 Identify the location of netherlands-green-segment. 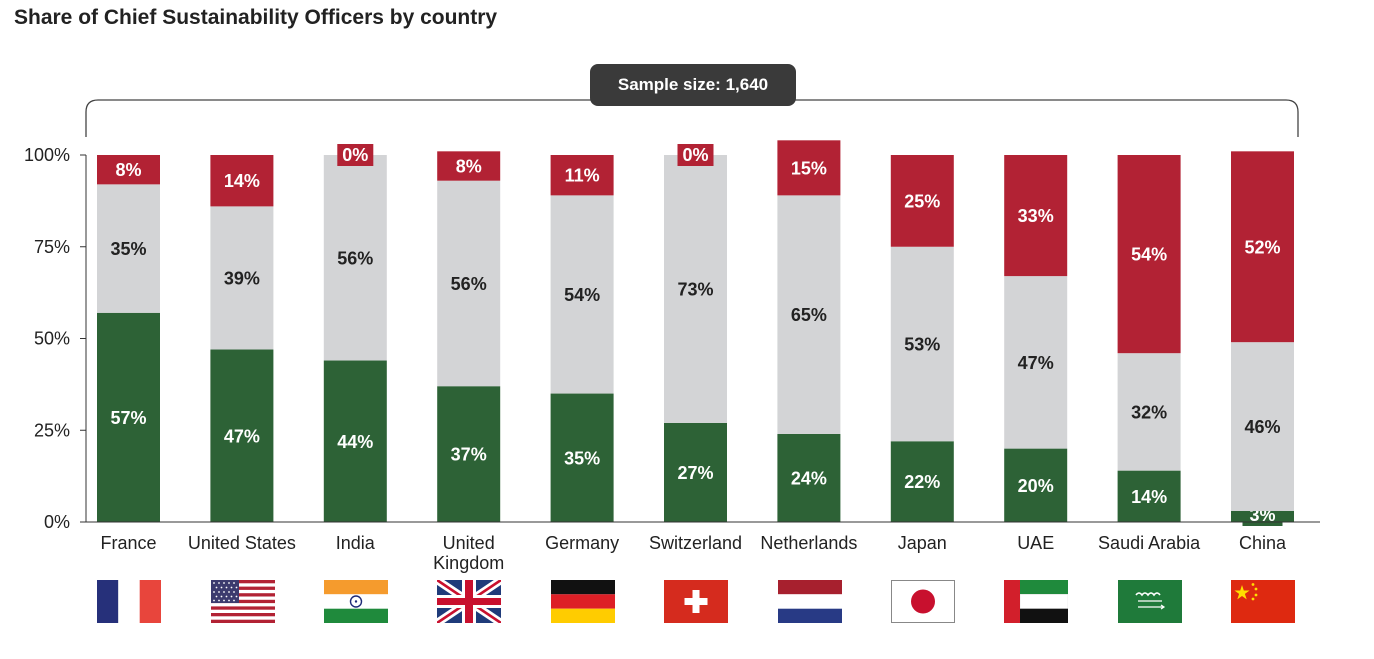
(809, 477).